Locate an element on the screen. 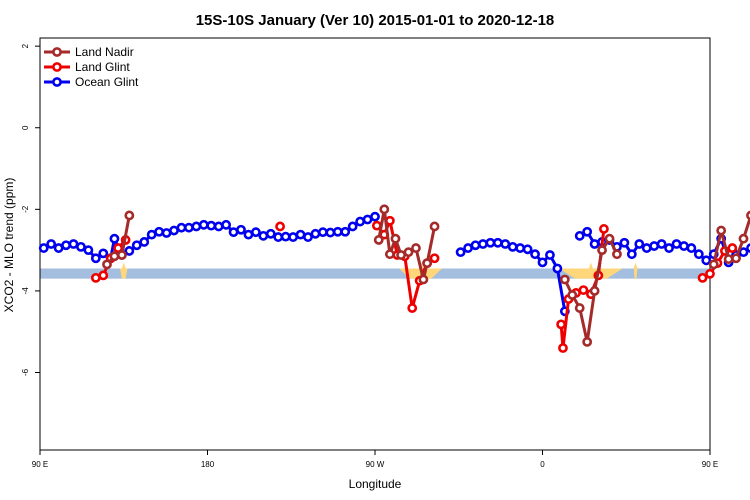 The height and width of the screenshot is (500, 750). y-tick-label: -2 is located at coordinates (25, 209).